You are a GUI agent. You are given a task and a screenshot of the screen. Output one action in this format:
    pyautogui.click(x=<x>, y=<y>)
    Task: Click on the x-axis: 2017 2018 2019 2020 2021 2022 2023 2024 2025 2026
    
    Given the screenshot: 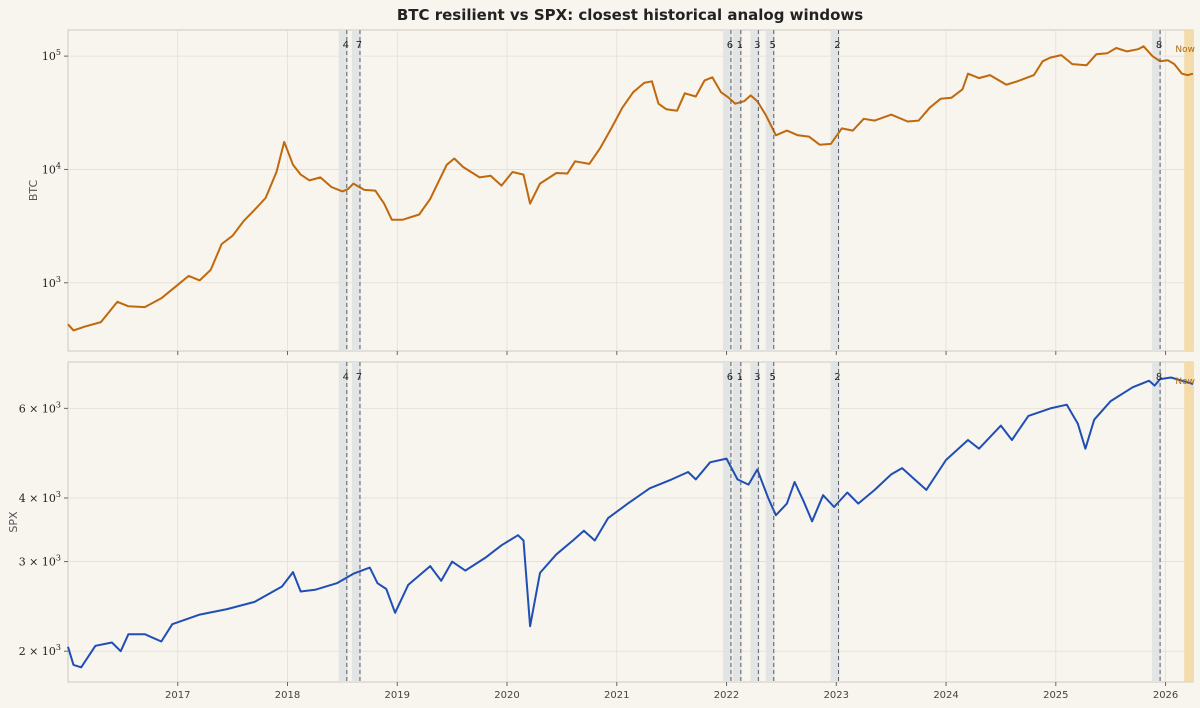 What is the action you would take?
    pyautogui.click(x=671, y=695)
    